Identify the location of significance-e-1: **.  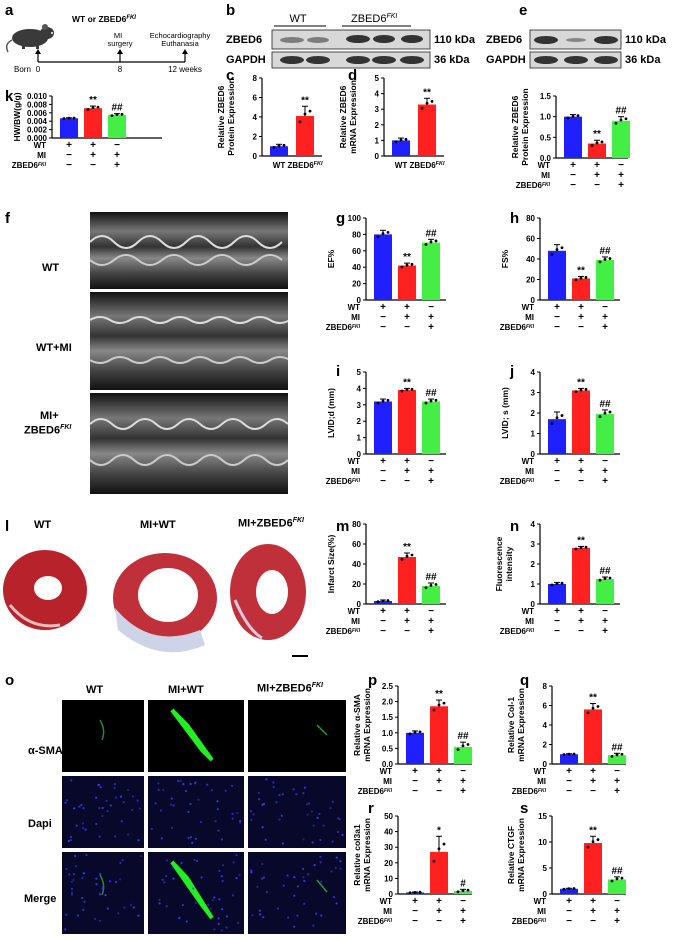
(597, 134).